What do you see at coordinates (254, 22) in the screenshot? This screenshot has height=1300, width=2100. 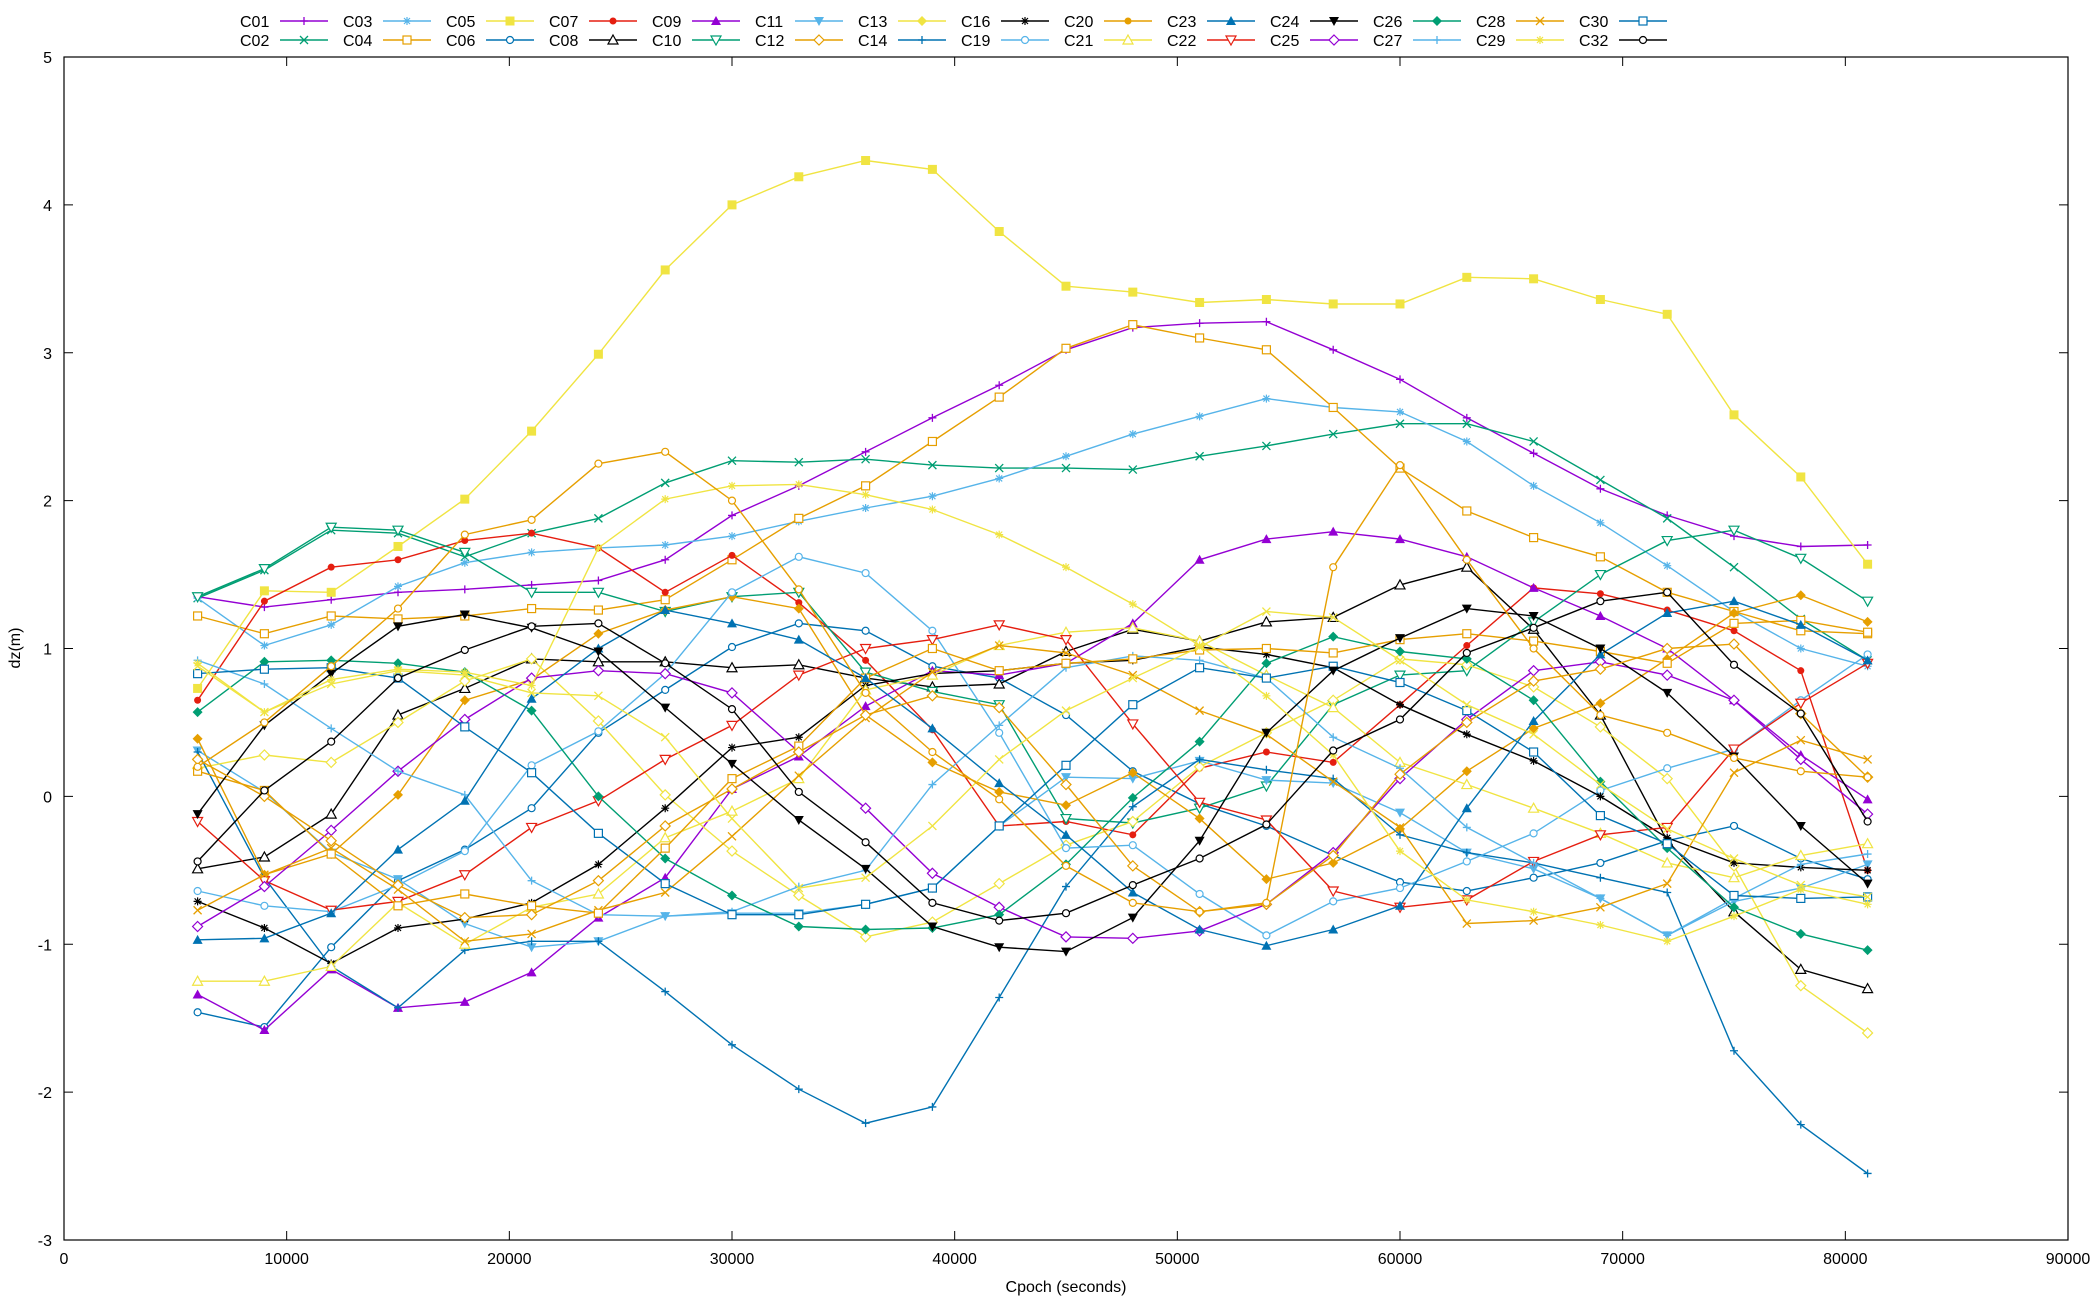 I see `legend-label: C01` at bounding box center [254, 22].